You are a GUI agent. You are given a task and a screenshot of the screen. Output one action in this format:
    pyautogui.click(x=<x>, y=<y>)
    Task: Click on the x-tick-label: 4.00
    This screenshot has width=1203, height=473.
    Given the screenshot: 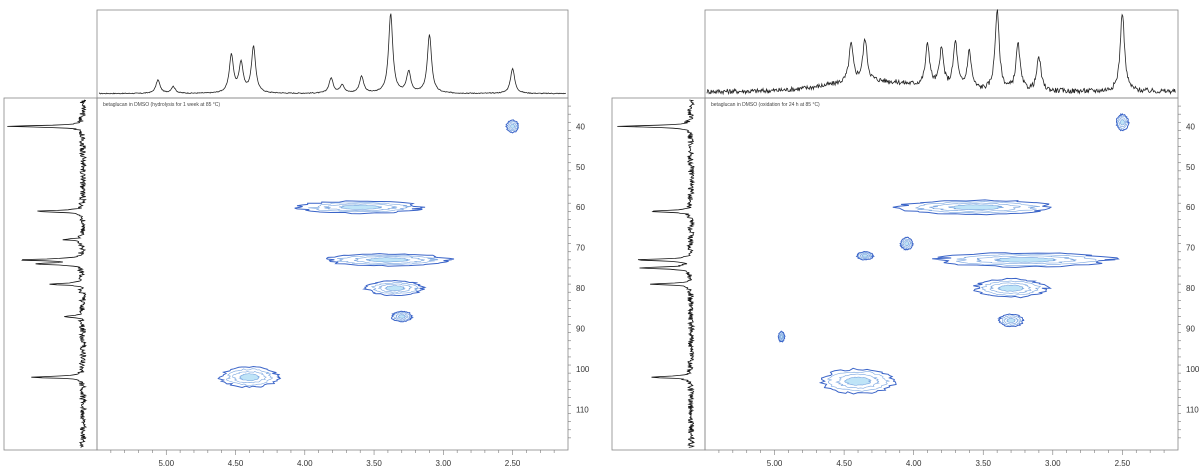 What is the action you would take?
    pyautogui.click(x=305, y=463)
    